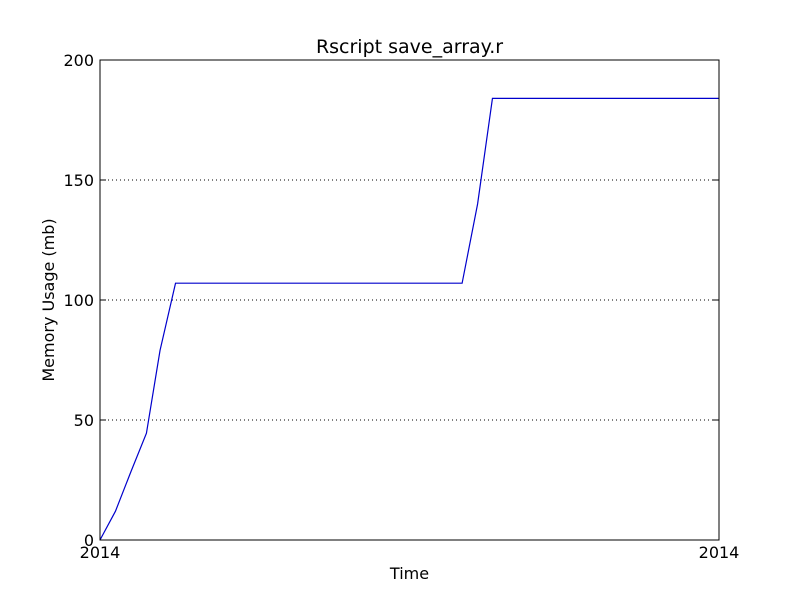 The height and width of the screenshot is (600, 800). I want to click on y-axis-label: Memory Usage (mb), so click(48, 299).